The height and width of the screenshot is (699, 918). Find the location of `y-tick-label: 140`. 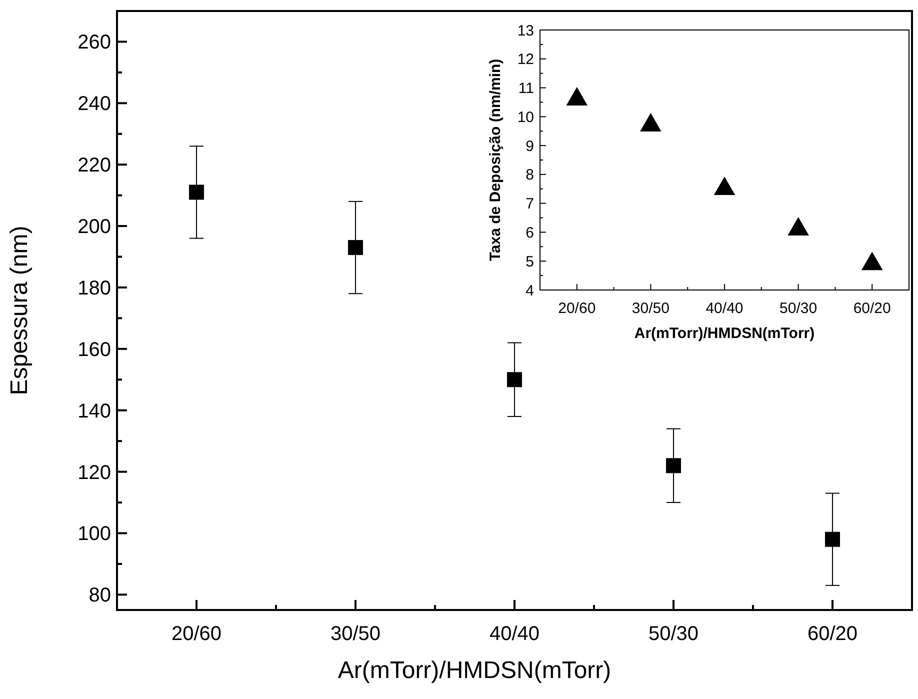

y-tick-label: 140 is located at coordinates (94, 411).